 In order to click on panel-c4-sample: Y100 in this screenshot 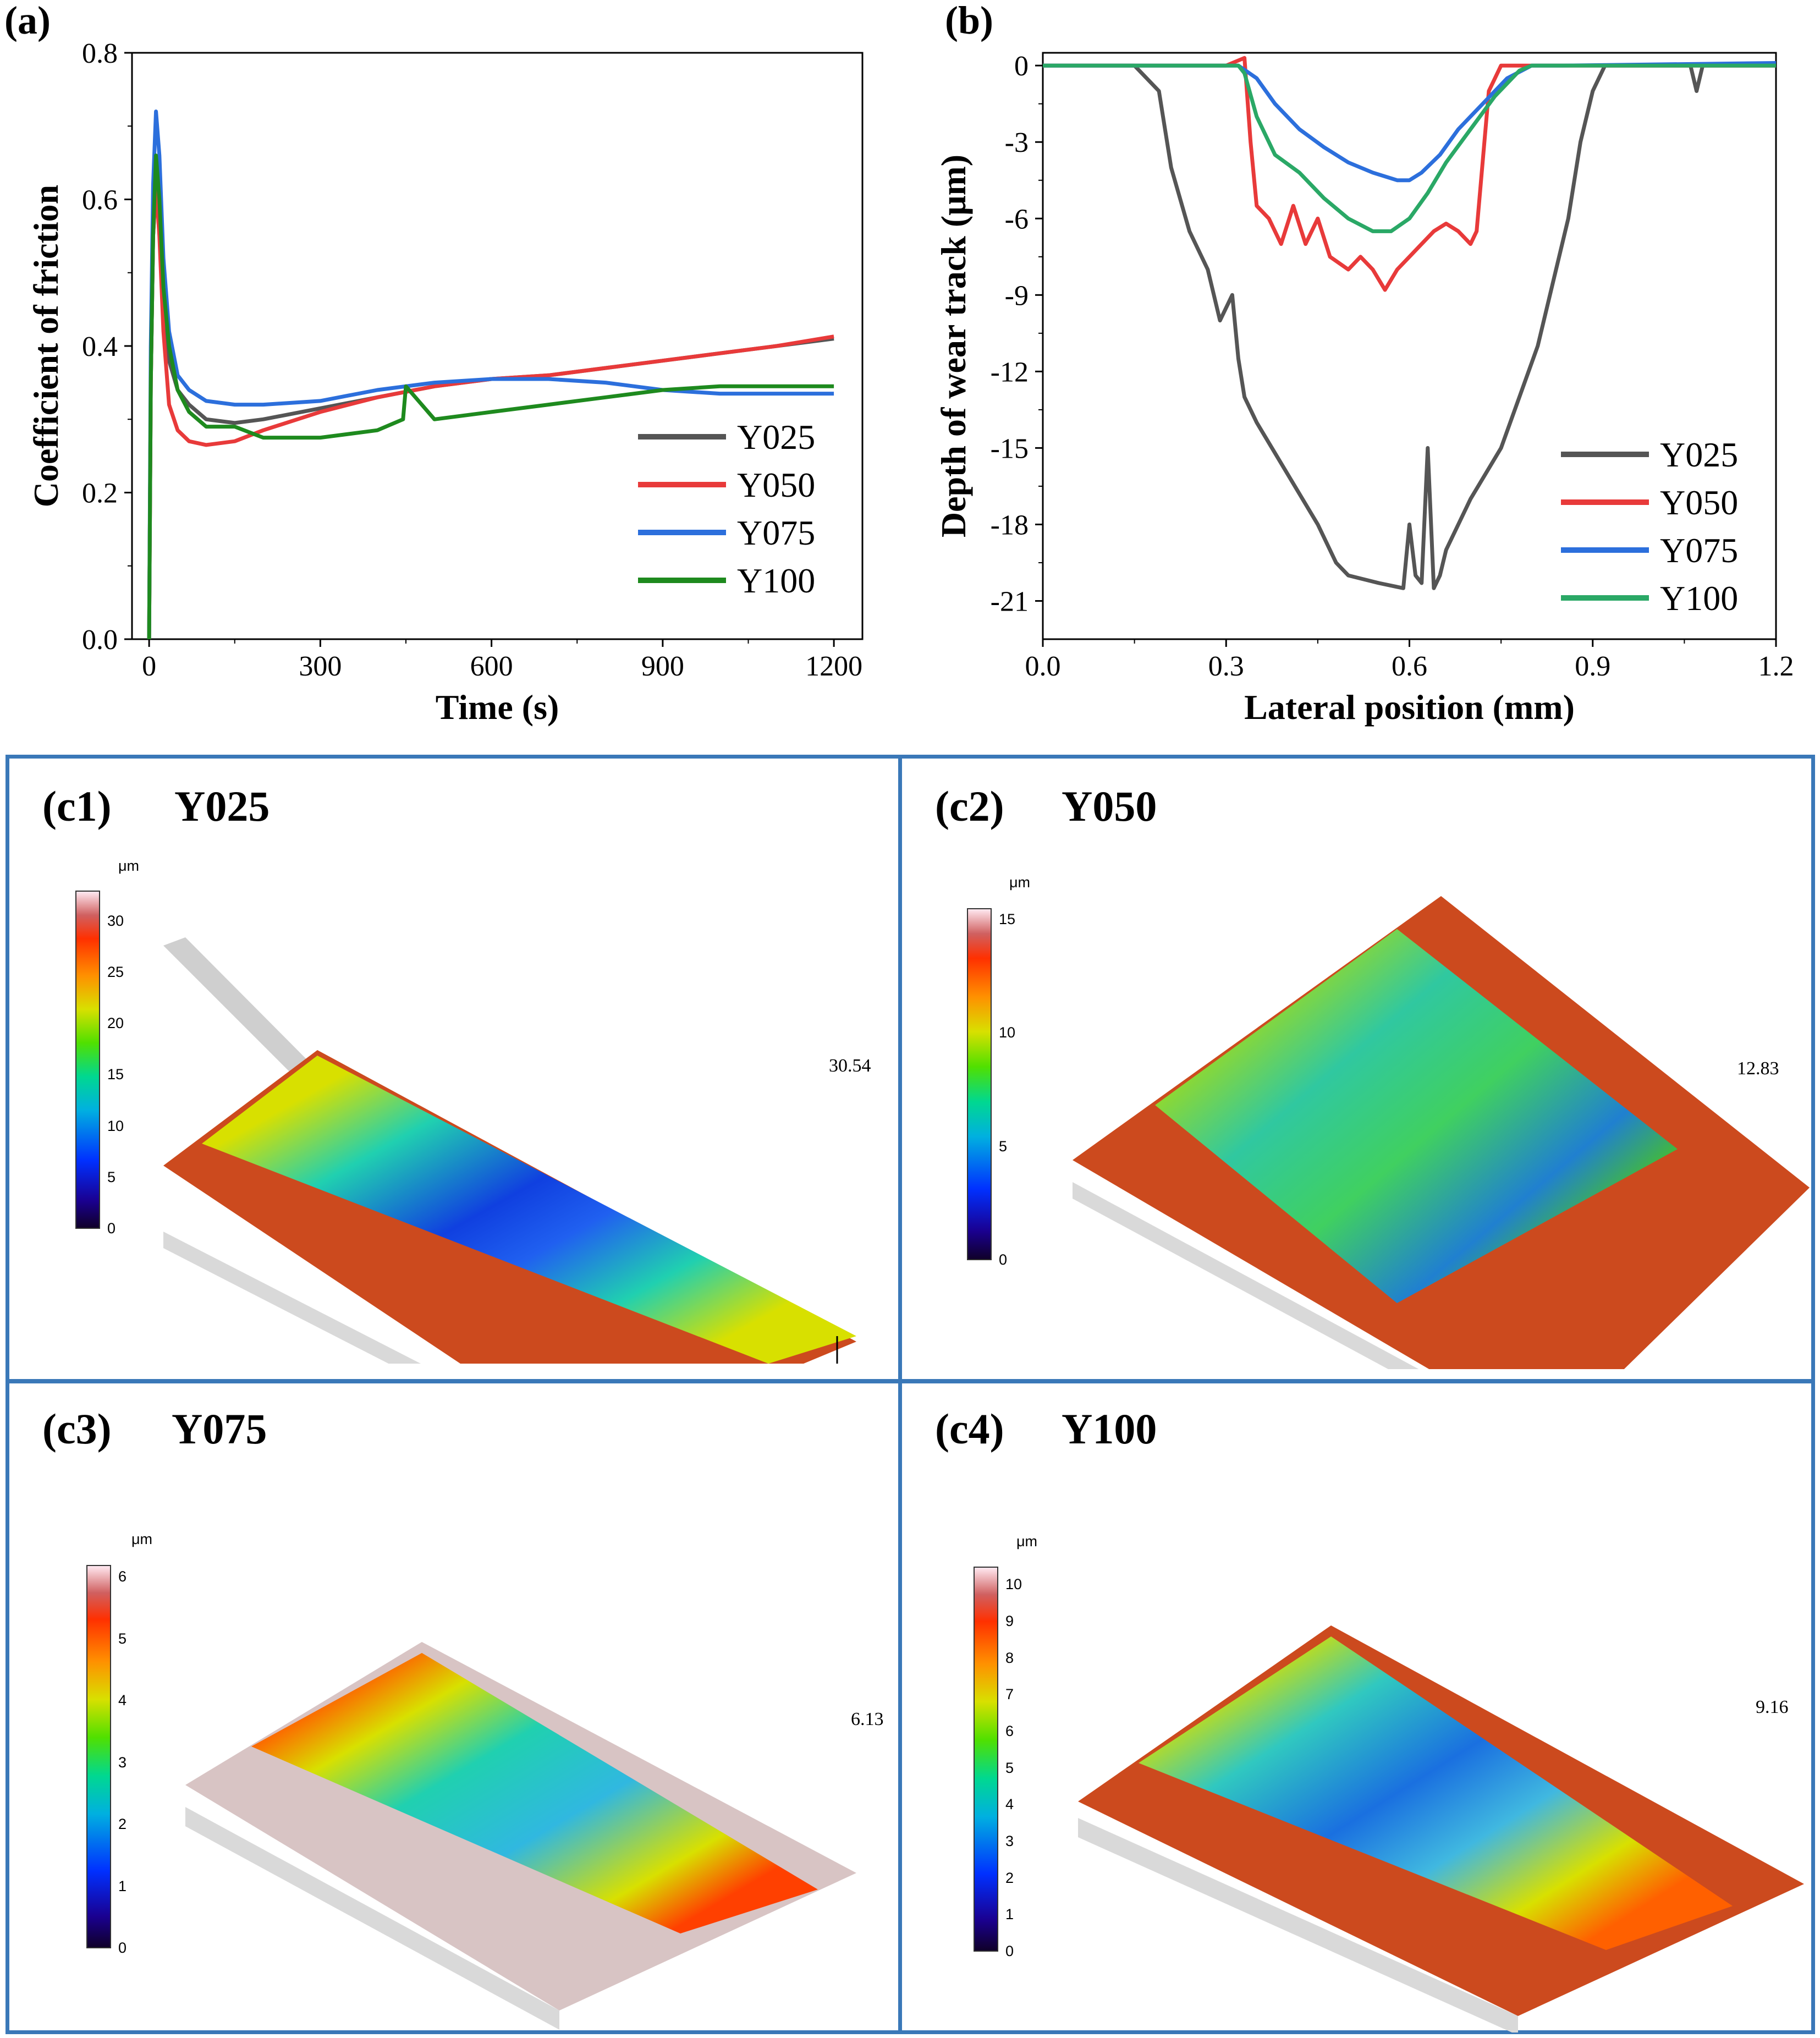, I will do `click(1109, 1429)`.